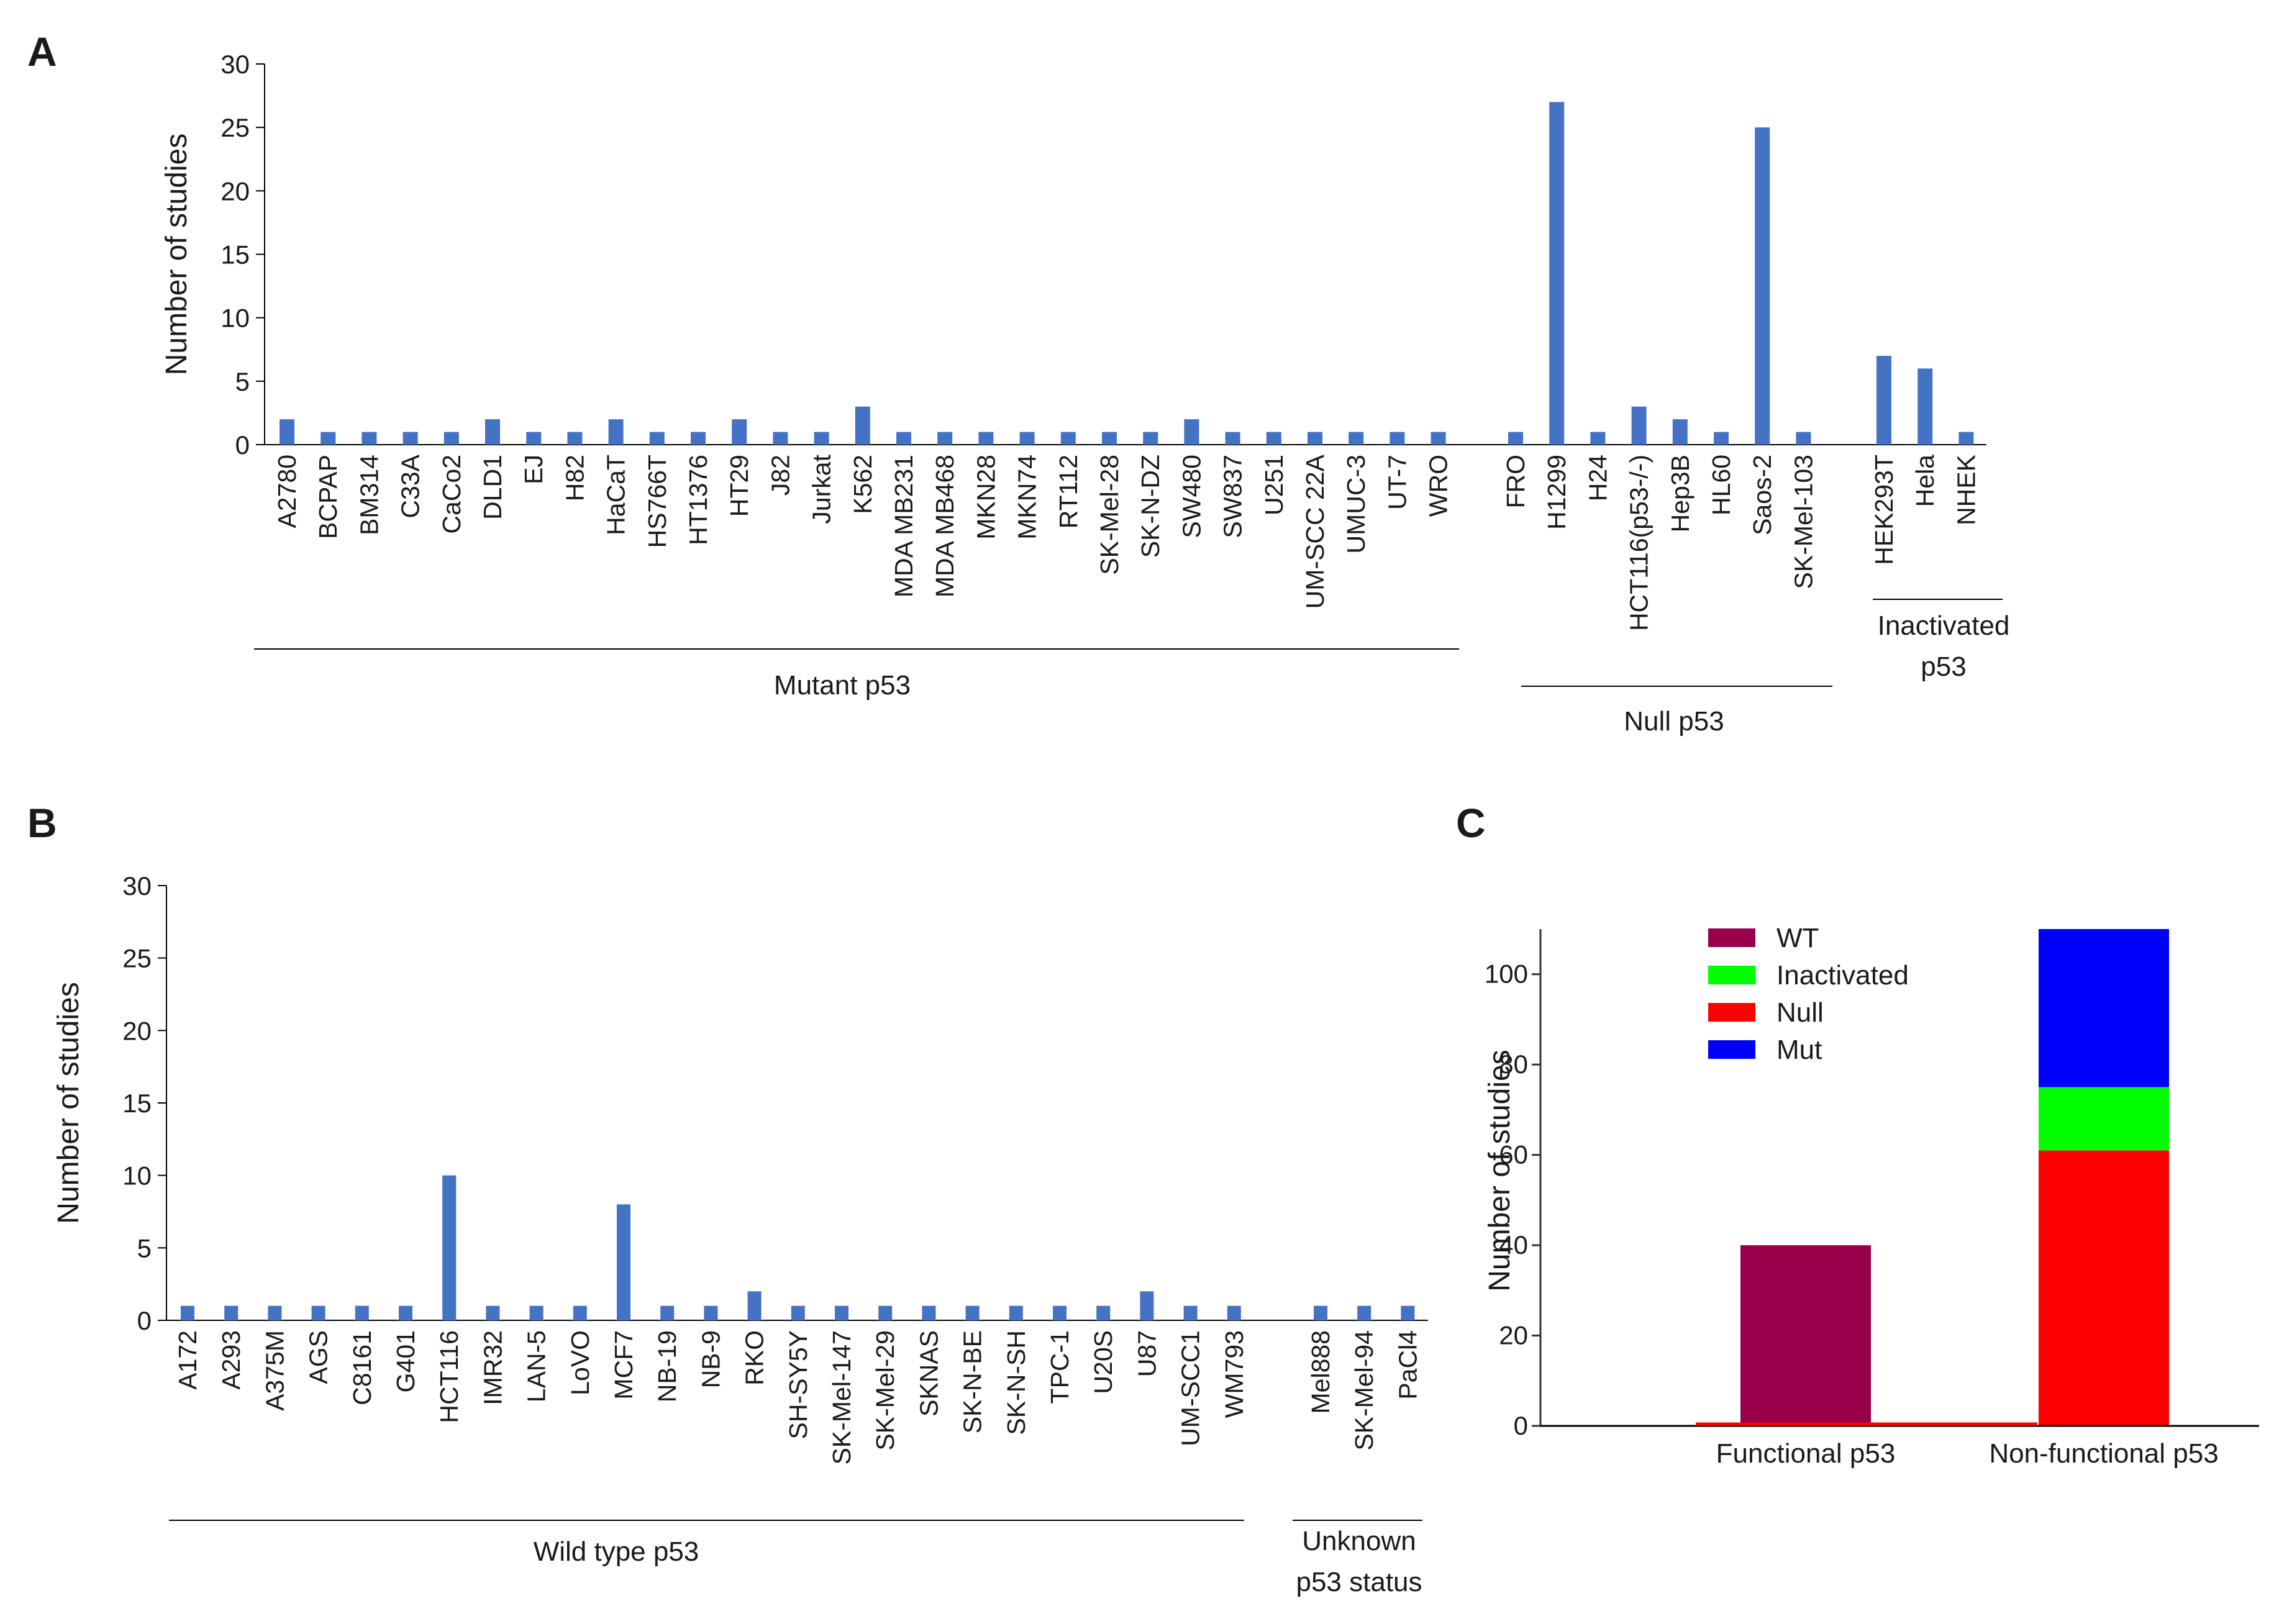  What do you see at coordinates (903, 526) in the screenshot?
I see `chart-a-category-label: MDA MB231` at bounding box center [903, 526].